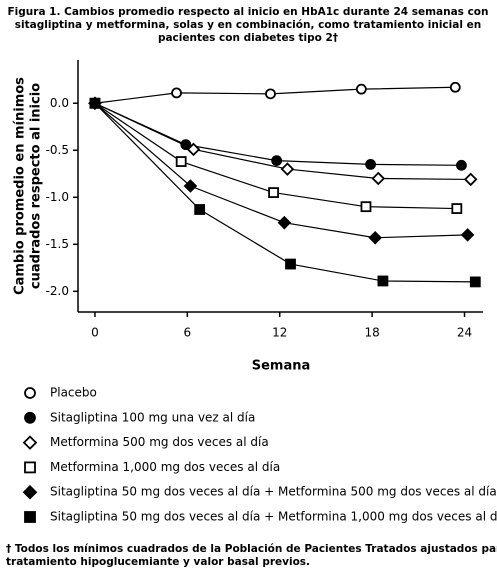  Describe the element at coordinates (281, 366) in the screenshot. I see `x-axis-label: Semana` at that location.